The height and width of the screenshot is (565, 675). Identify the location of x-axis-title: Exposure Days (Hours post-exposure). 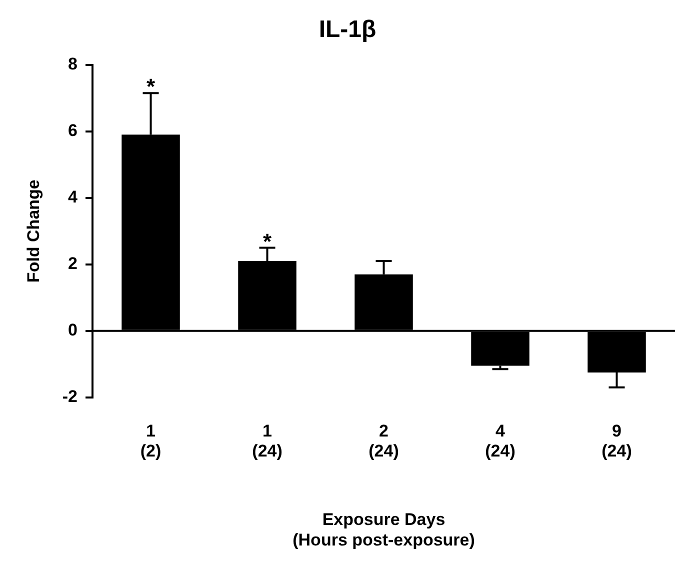
(383, 530).